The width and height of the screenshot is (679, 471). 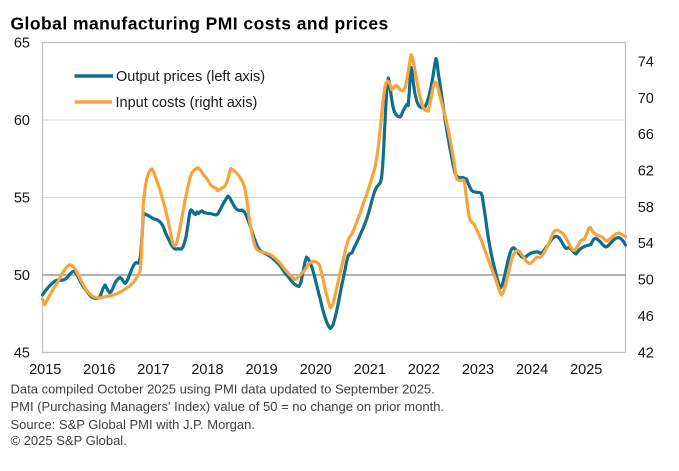 What do you see at coordinates (133, 424) in the screenshot?
I see `svg-text:Source: S&P Global PMI with J.: Source: S&P Global PMI with J.P. Morgan.` at bounding box center [133, 424].